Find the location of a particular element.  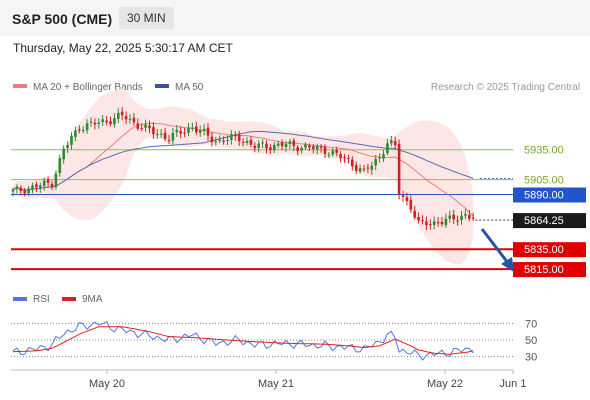

ma50-line is located at coordinates (243, 161).